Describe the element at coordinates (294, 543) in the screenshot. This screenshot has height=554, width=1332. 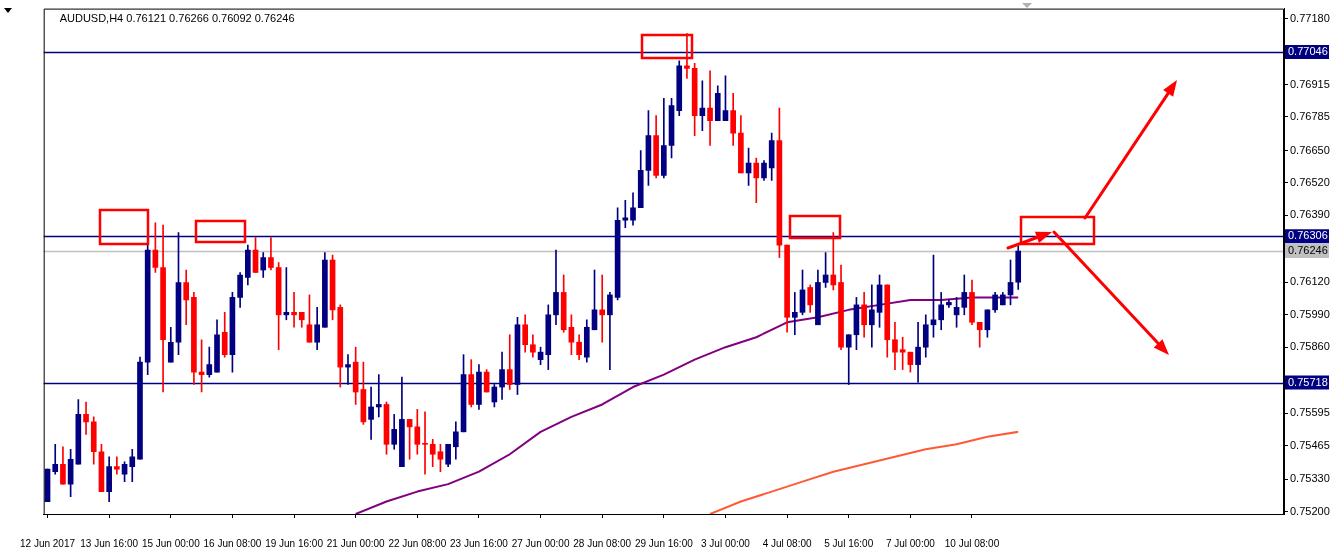
I see `x-tick-label: 19 Jun 16:00` at that location.